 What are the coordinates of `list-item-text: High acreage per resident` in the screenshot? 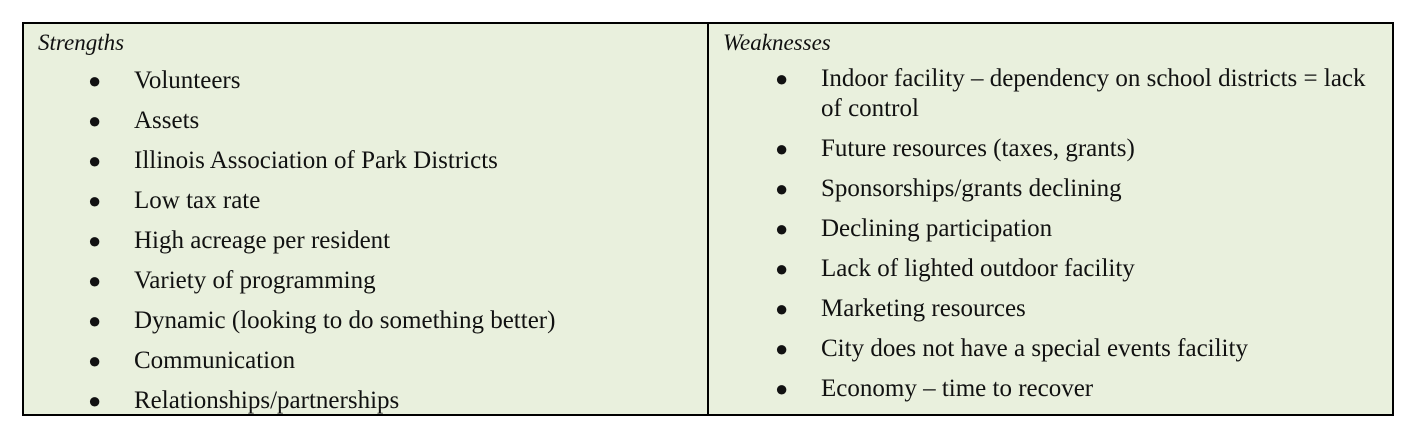 It's located at (262, 240).